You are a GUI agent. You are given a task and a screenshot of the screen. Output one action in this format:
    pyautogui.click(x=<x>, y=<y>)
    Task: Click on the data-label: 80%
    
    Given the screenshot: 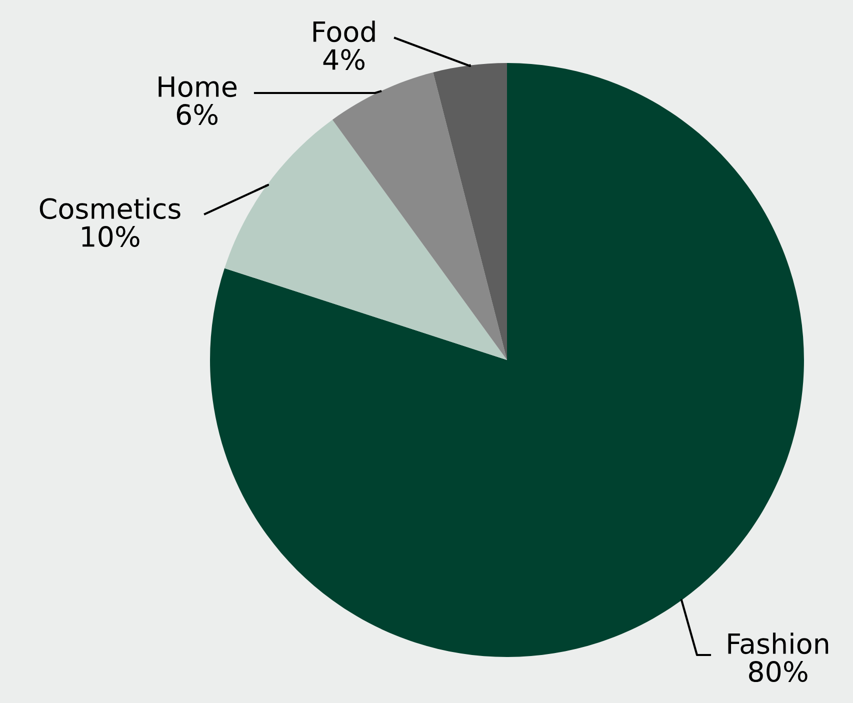 What is the action you would take?
    pyautogui.click(x=778, y=671)
    